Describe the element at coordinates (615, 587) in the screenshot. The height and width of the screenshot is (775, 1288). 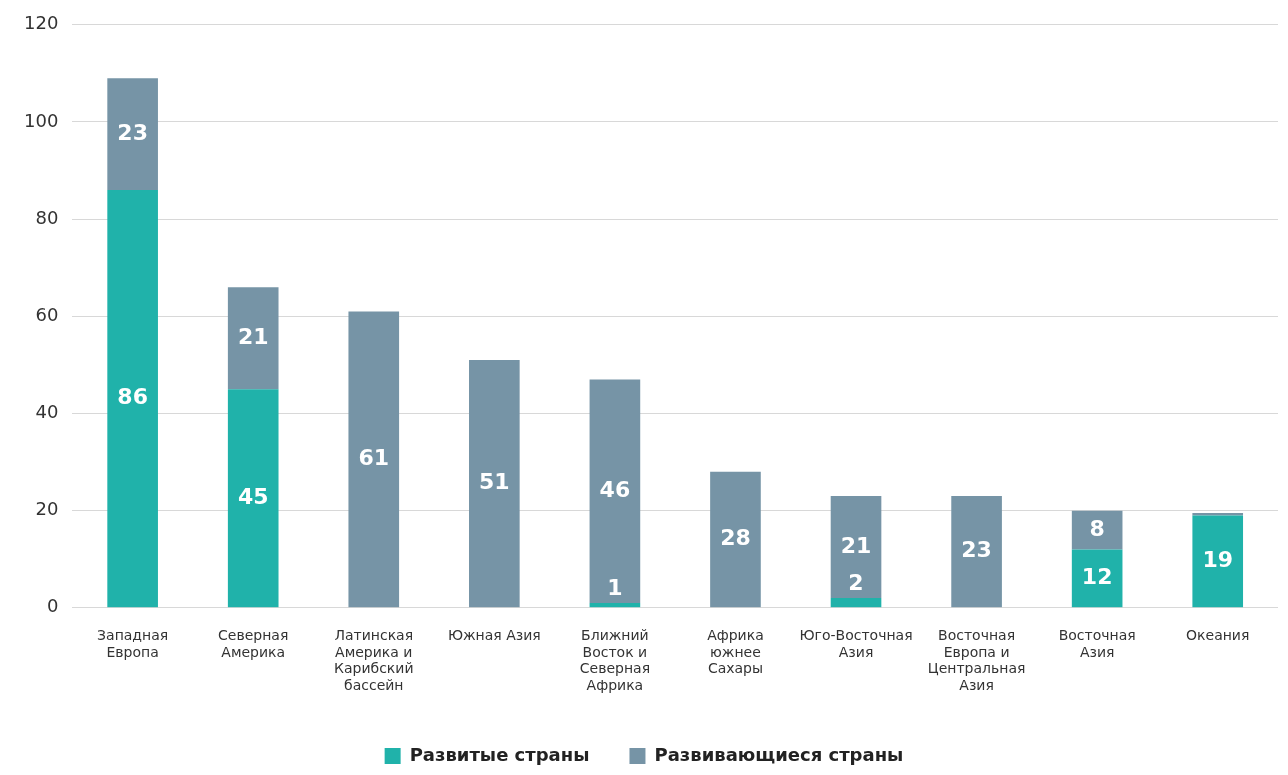
I see `data-label: 1` at that location.